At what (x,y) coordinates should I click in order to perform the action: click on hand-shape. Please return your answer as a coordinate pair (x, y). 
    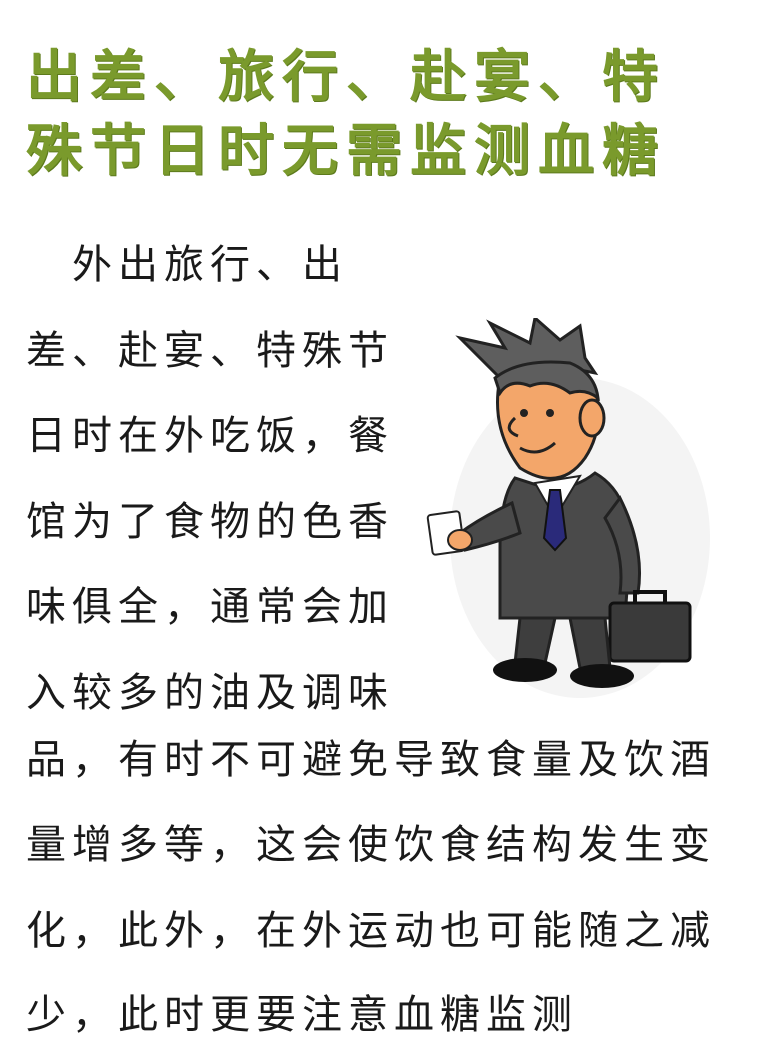
    Looking at the image, I should click on (460, 540).